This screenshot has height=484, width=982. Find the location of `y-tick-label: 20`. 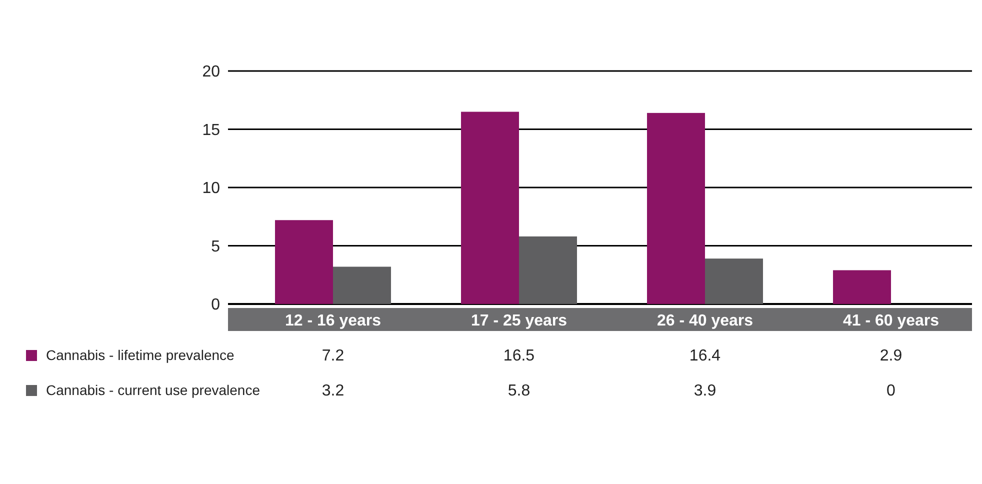

y-tick-label: 20 is located at coordinates (211, 72).